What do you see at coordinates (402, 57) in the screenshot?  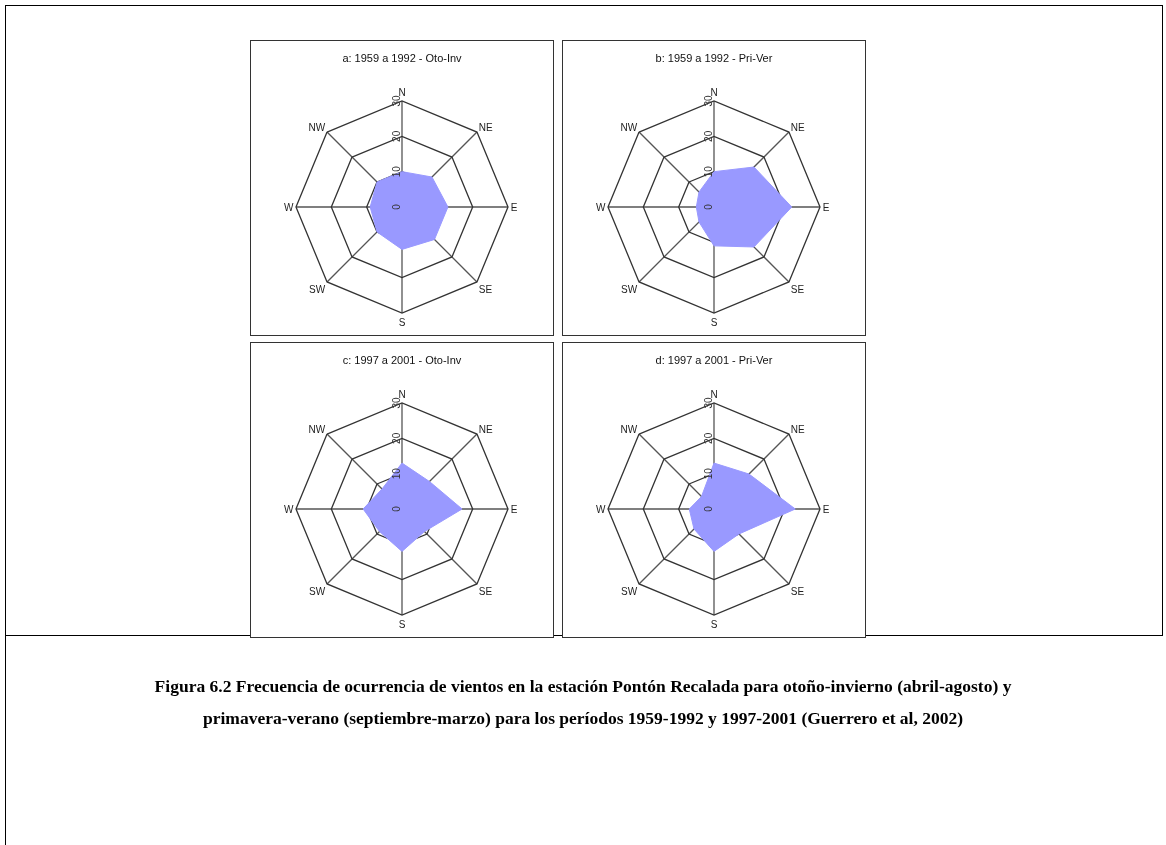 I see `chart-title: a: 1959 a 1992 - Oto-Inv` at bounding box center [402, 57].